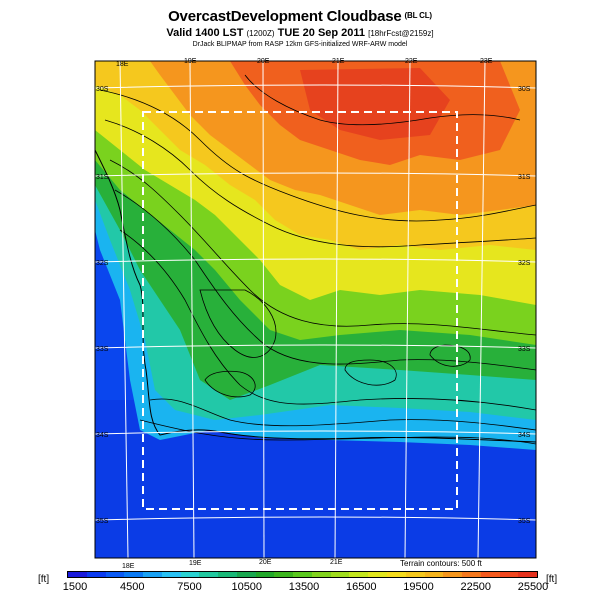 The height and width of the screenshot is (600, 600). What do you see at coordinates (476, 587) in the screenshot?
I see `colorbar-tick-label: 22500` at bounding box center [476, 587].